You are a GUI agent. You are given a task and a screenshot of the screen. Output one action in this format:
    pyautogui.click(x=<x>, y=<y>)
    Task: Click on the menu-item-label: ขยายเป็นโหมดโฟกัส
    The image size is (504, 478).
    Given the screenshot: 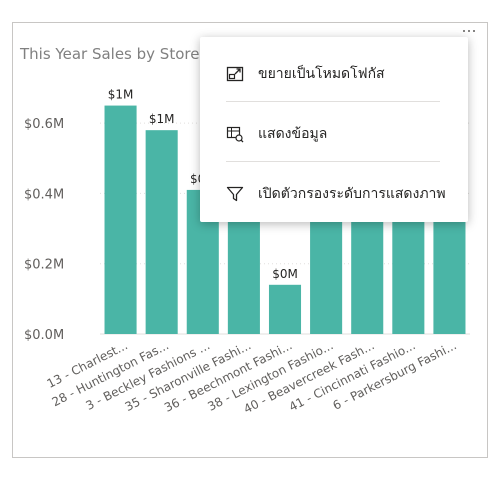 What is the action you would take?
    pyautogui.click(x=321, y=74)
    